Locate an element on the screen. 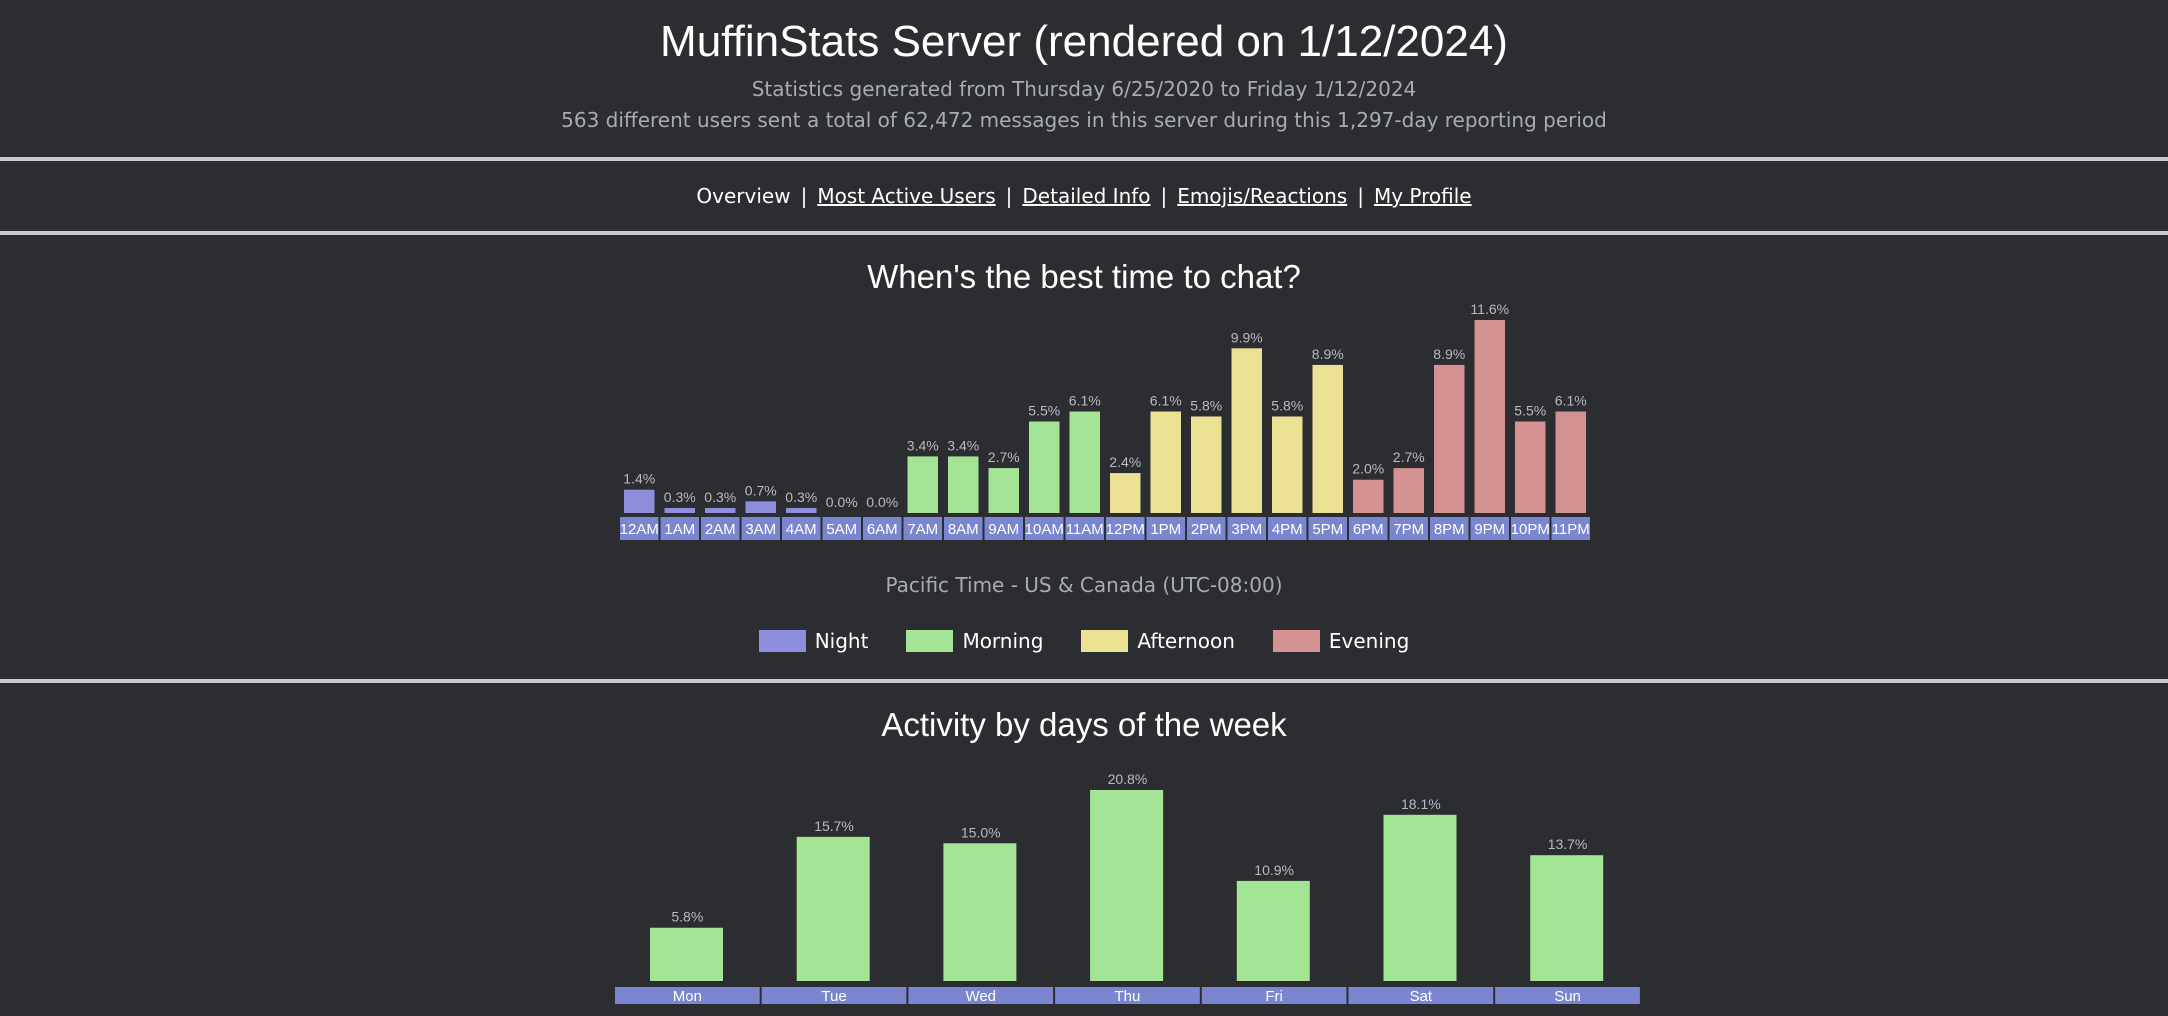 The width and height of the screenshot is (2168, 1016). hourly-bar-10pm is located at coordinates (1530, 467).